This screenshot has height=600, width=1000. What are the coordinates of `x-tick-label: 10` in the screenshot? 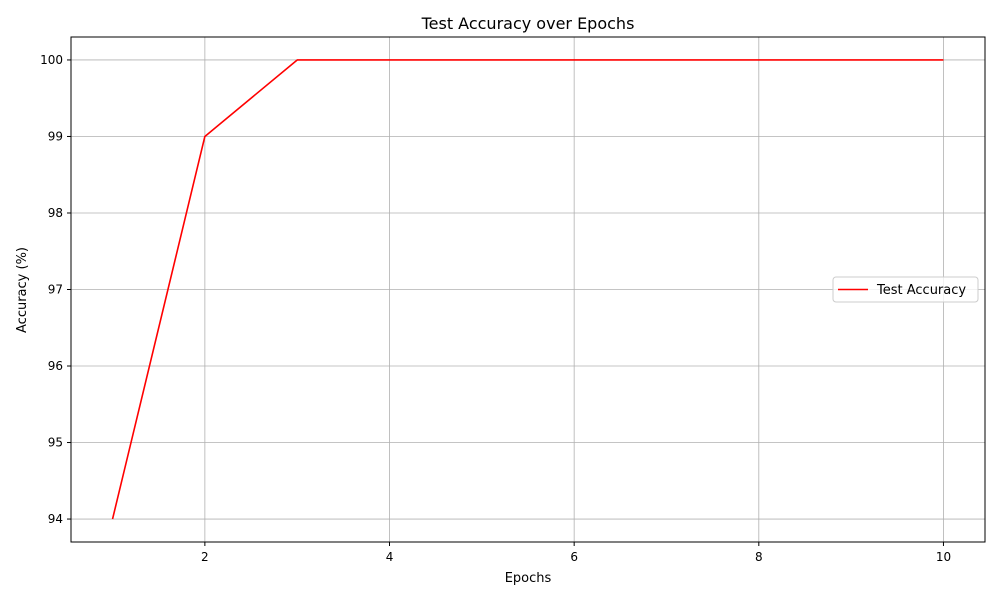 It's located at (943, 557).